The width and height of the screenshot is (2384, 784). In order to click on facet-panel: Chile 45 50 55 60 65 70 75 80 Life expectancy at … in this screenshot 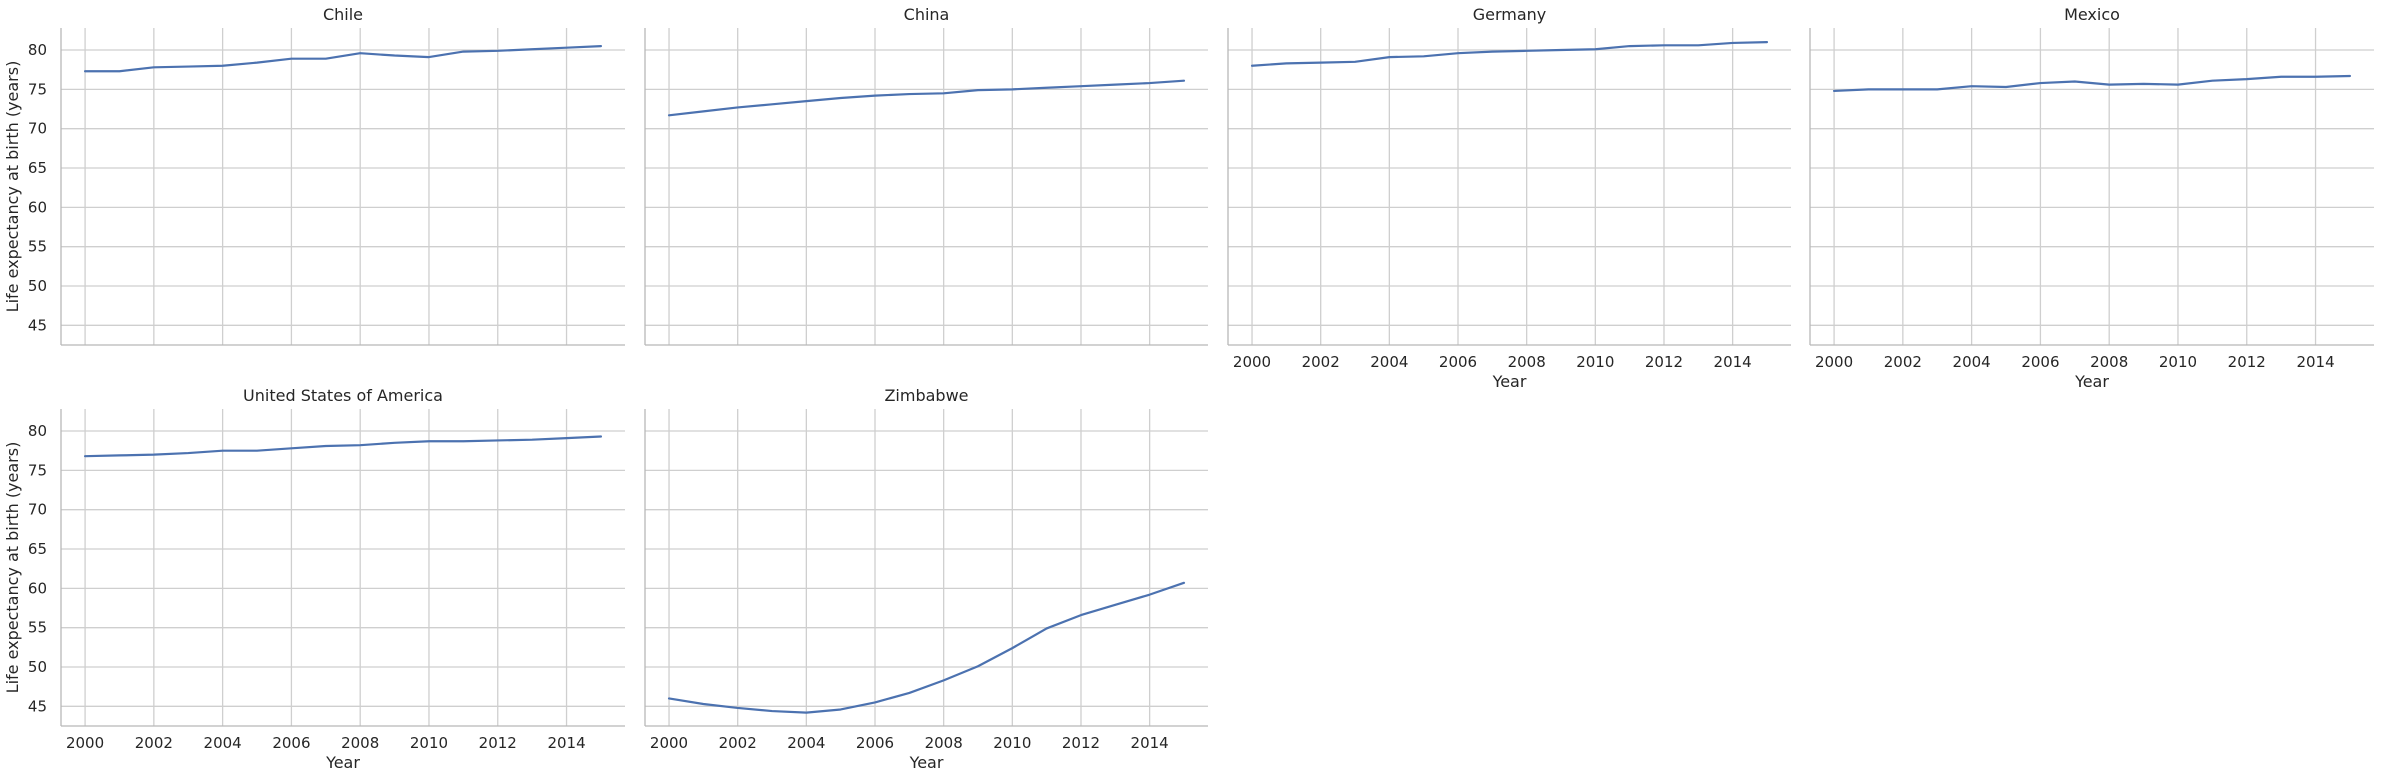, I will do `click(314, 175)`.